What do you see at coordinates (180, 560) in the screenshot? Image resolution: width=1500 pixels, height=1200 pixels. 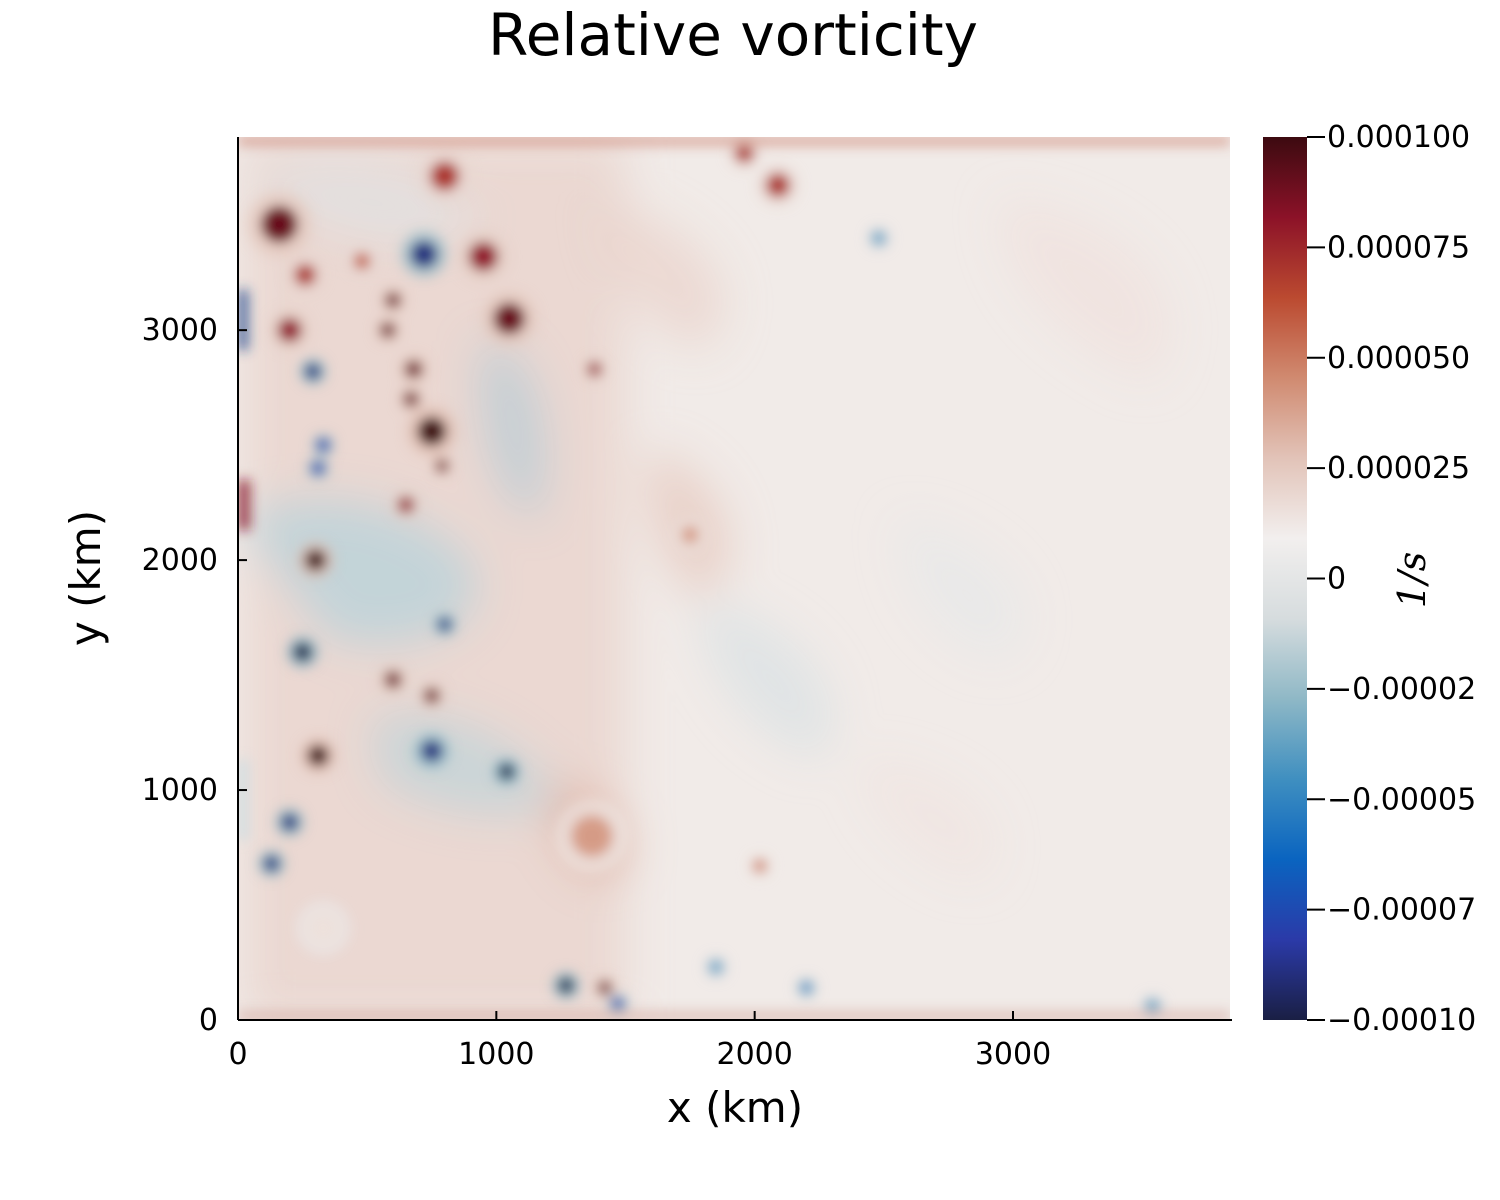 I see `y-tick-label: 2000` at bounding box center [180, 560].